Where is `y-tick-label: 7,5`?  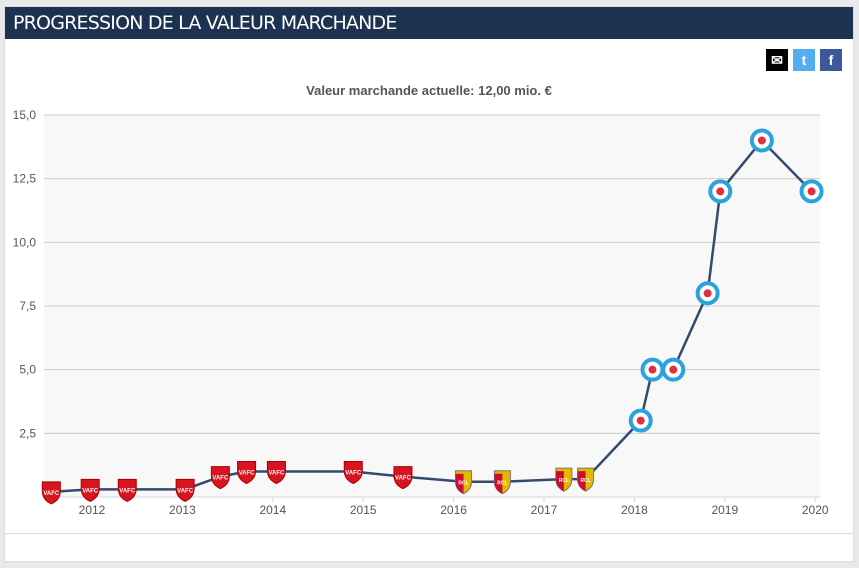 y-tick-label: 7,5 is located at coordinates (27, 306).